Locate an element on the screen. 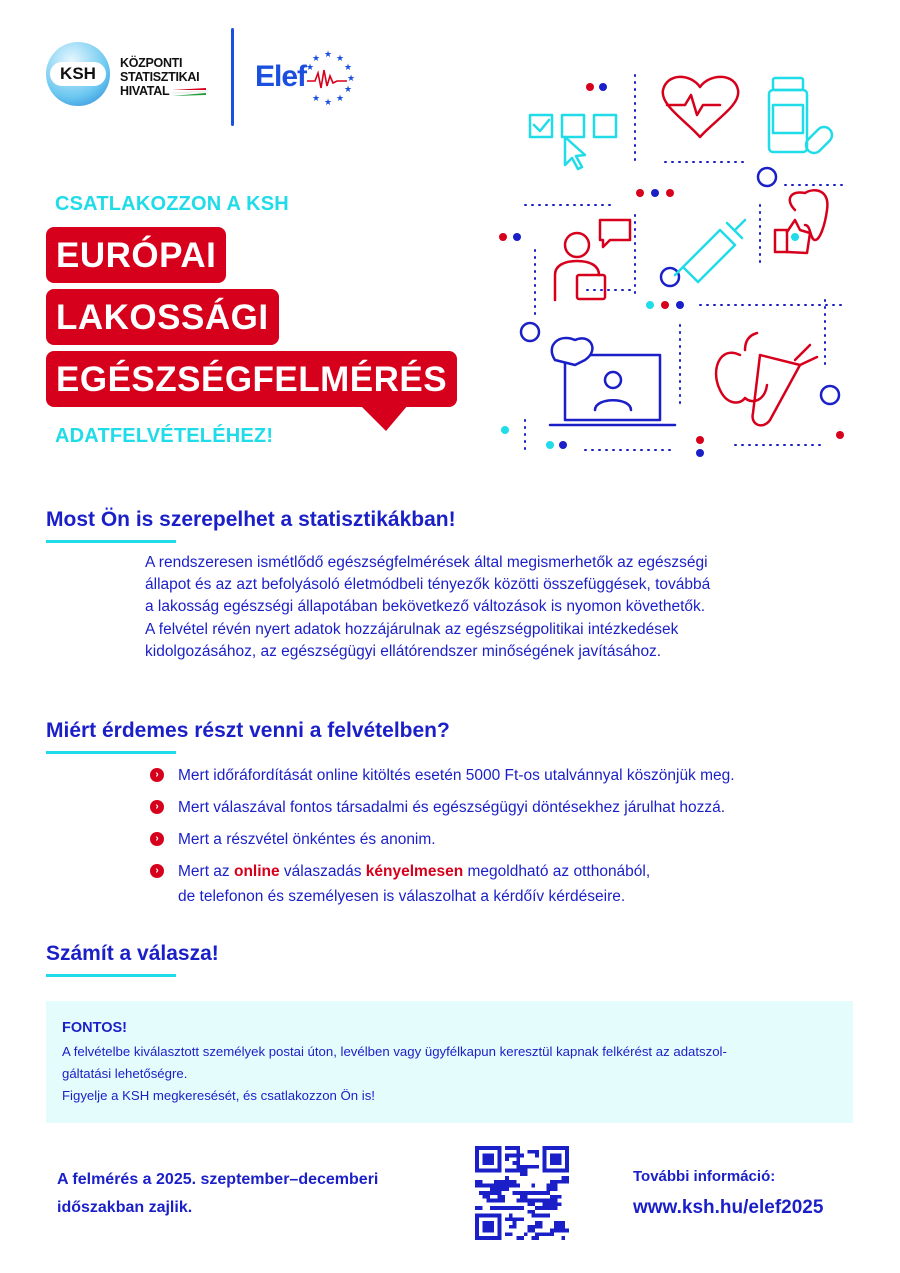  ksh-badge: KSH is located at coordinates (78, 74).